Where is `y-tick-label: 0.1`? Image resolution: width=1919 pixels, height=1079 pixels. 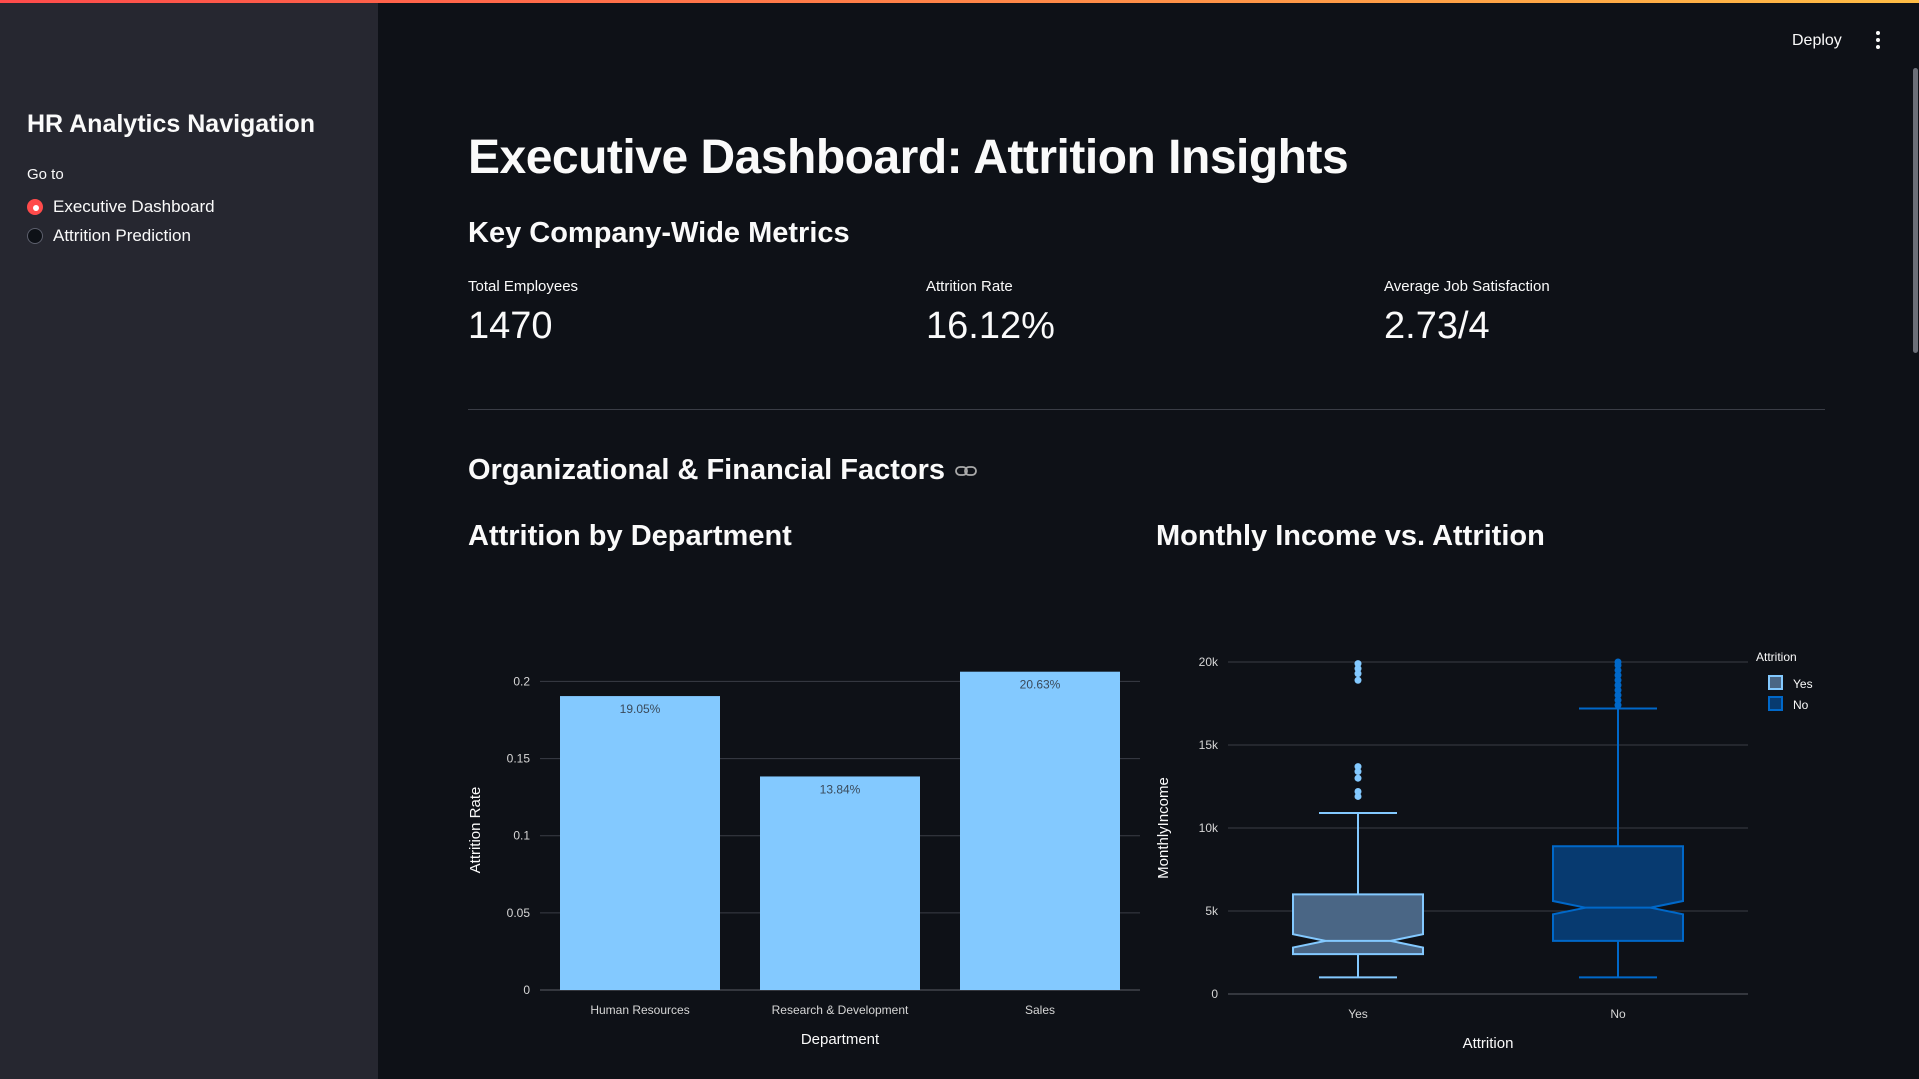 y-tick-label: 0.1 is located at coordinates (521, 836).